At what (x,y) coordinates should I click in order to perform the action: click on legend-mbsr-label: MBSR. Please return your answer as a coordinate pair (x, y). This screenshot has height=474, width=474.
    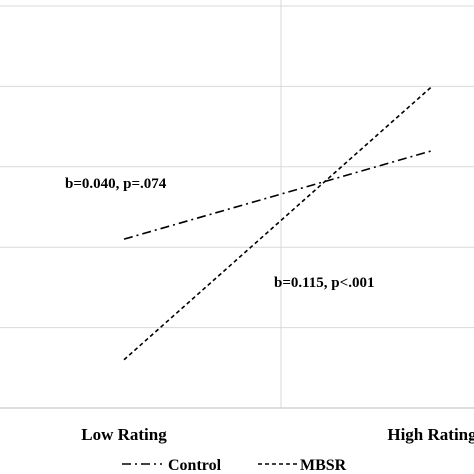
    Looking at the image, I should click on (323, 465).